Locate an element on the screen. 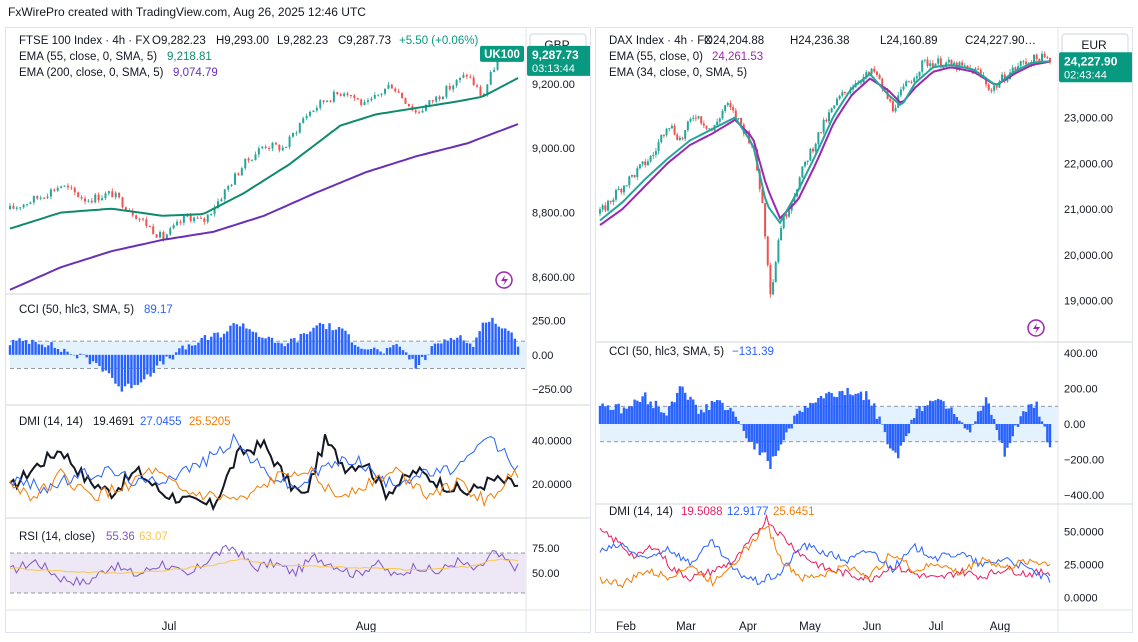 This screenshot has width=1138, height=642. dmi-legend-value: 27.0455 is located at coordinates (161, 422).